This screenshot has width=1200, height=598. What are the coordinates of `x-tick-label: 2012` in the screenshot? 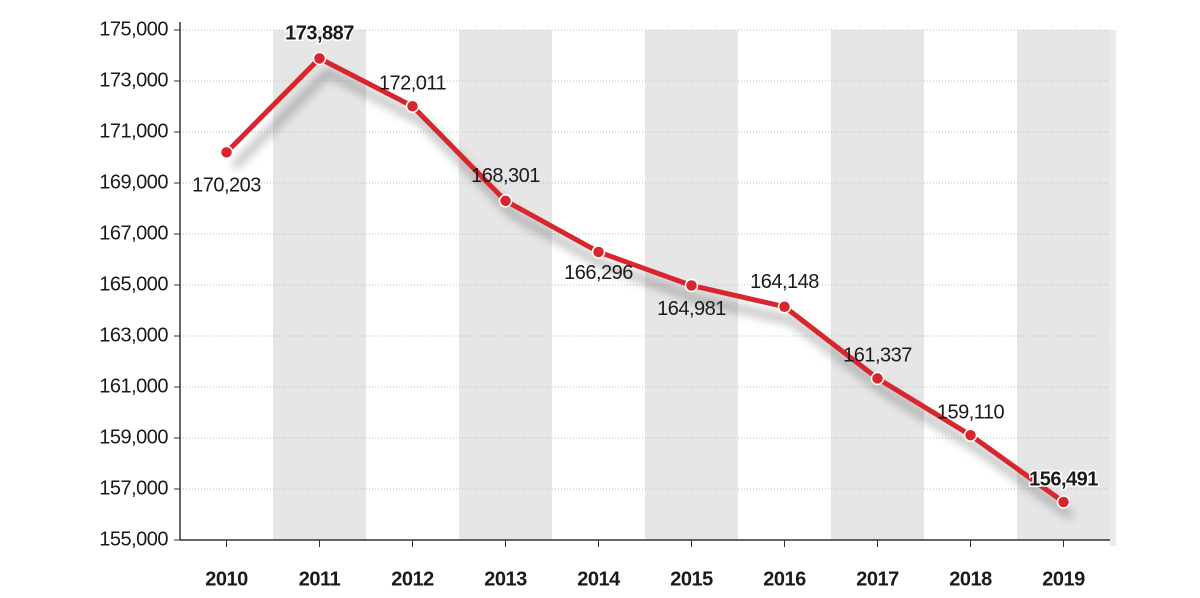 It's located at (412, 579).